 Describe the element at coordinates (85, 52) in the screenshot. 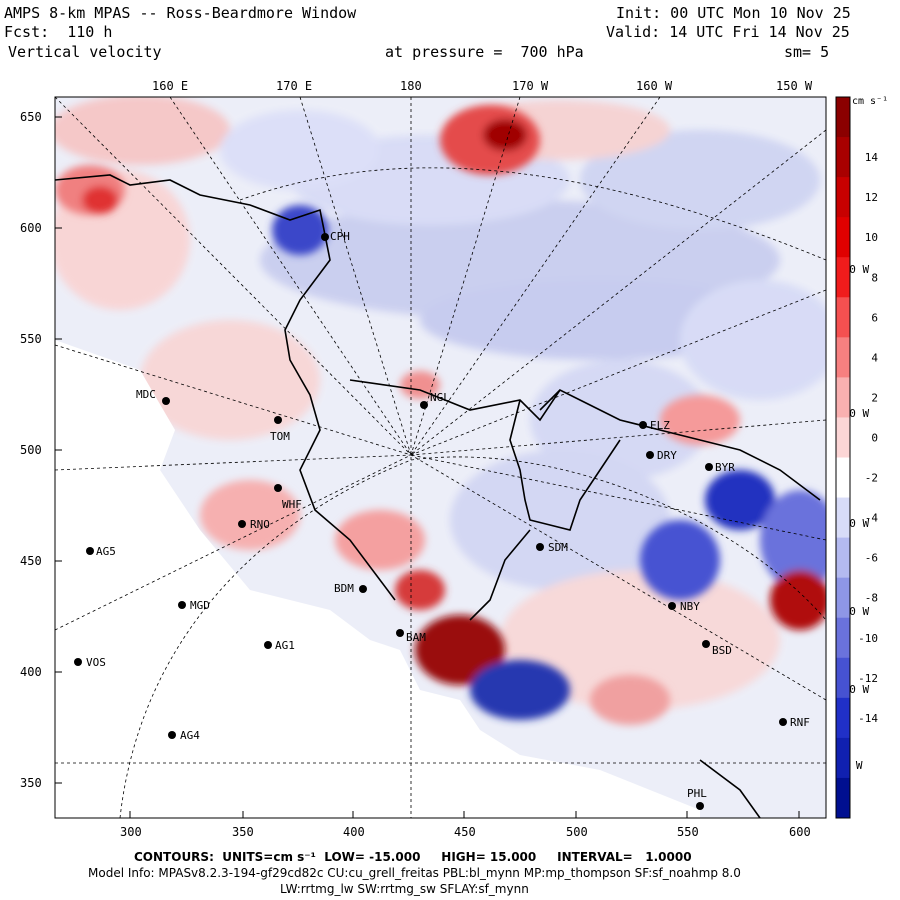

I see `field-name: Vertical velocity` at that location.